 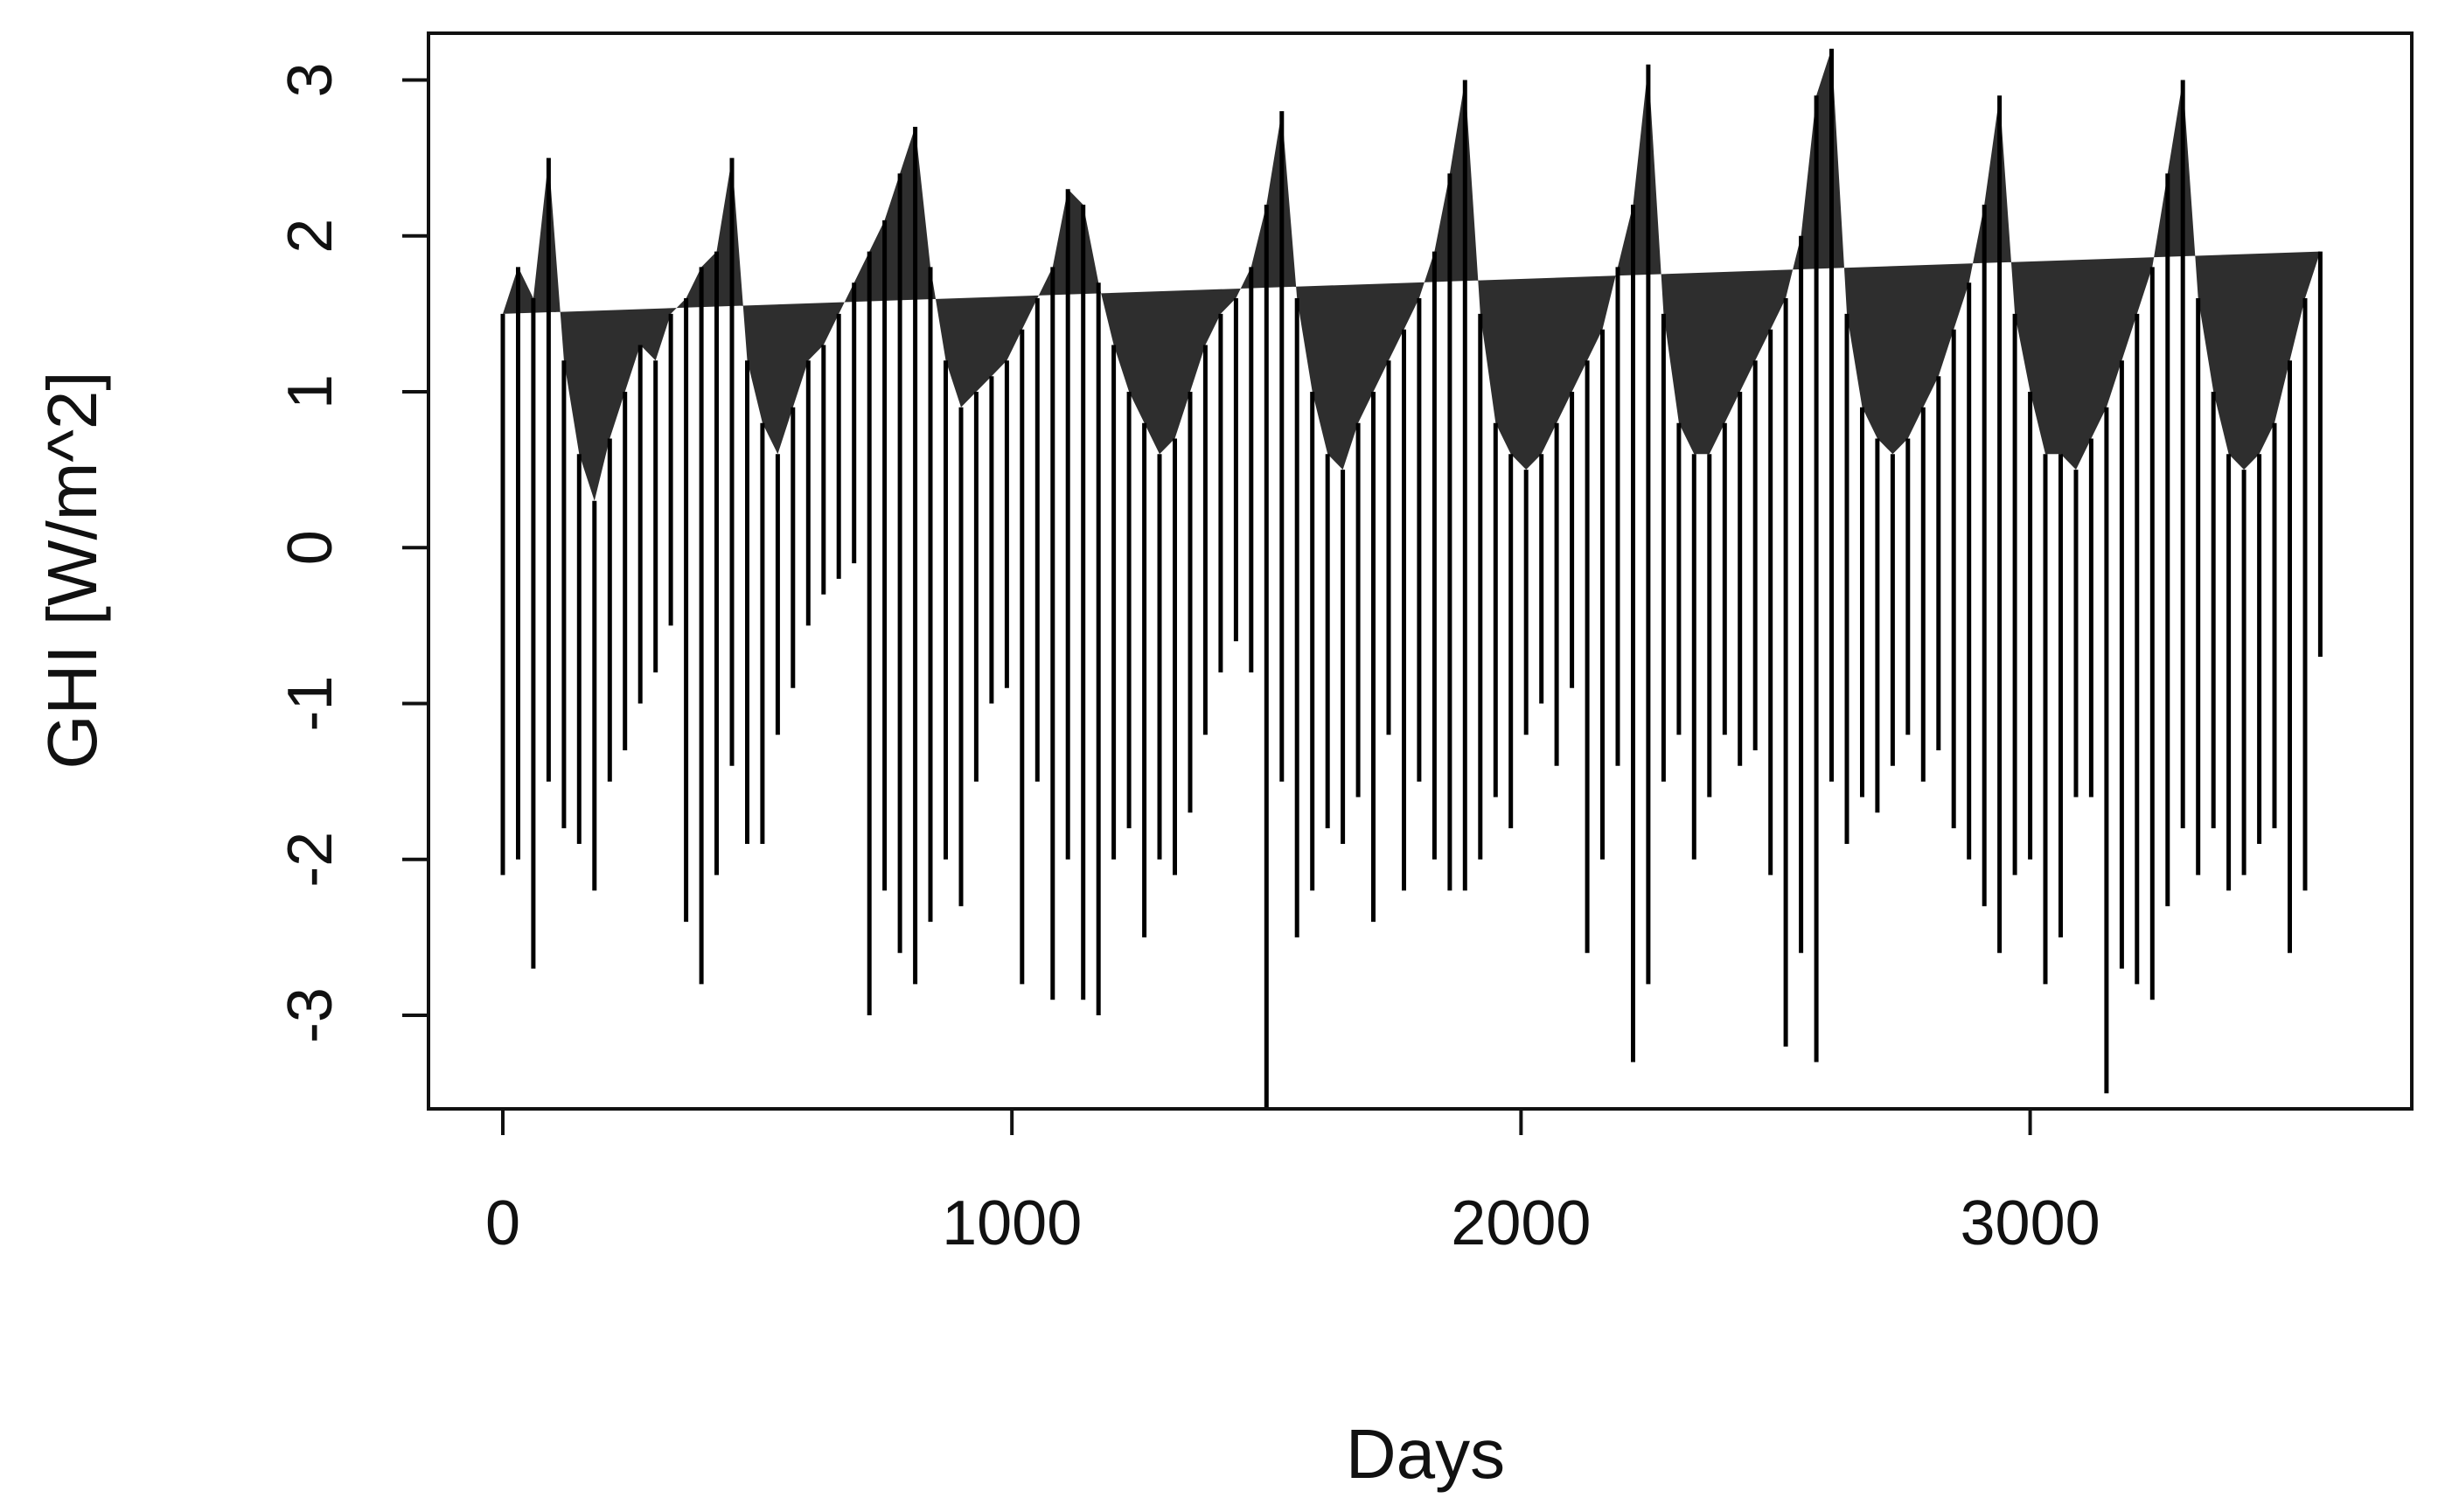 I want to click on x-axis-title: Days, so click(x=1425, y=1454).